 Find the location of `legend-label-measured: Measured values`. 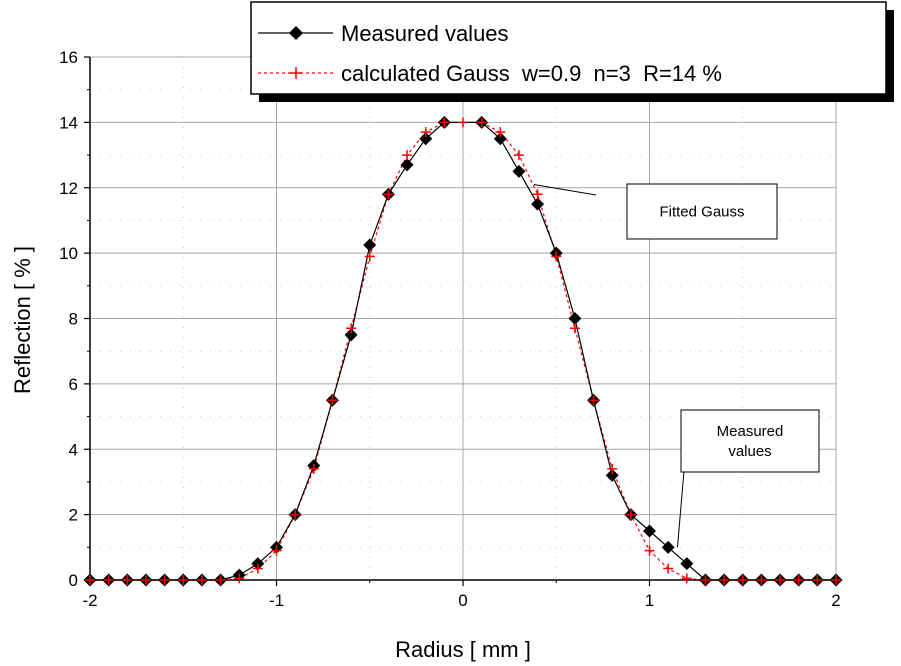

legend-label-measured: Measured values is located at coordinates (425, 33).